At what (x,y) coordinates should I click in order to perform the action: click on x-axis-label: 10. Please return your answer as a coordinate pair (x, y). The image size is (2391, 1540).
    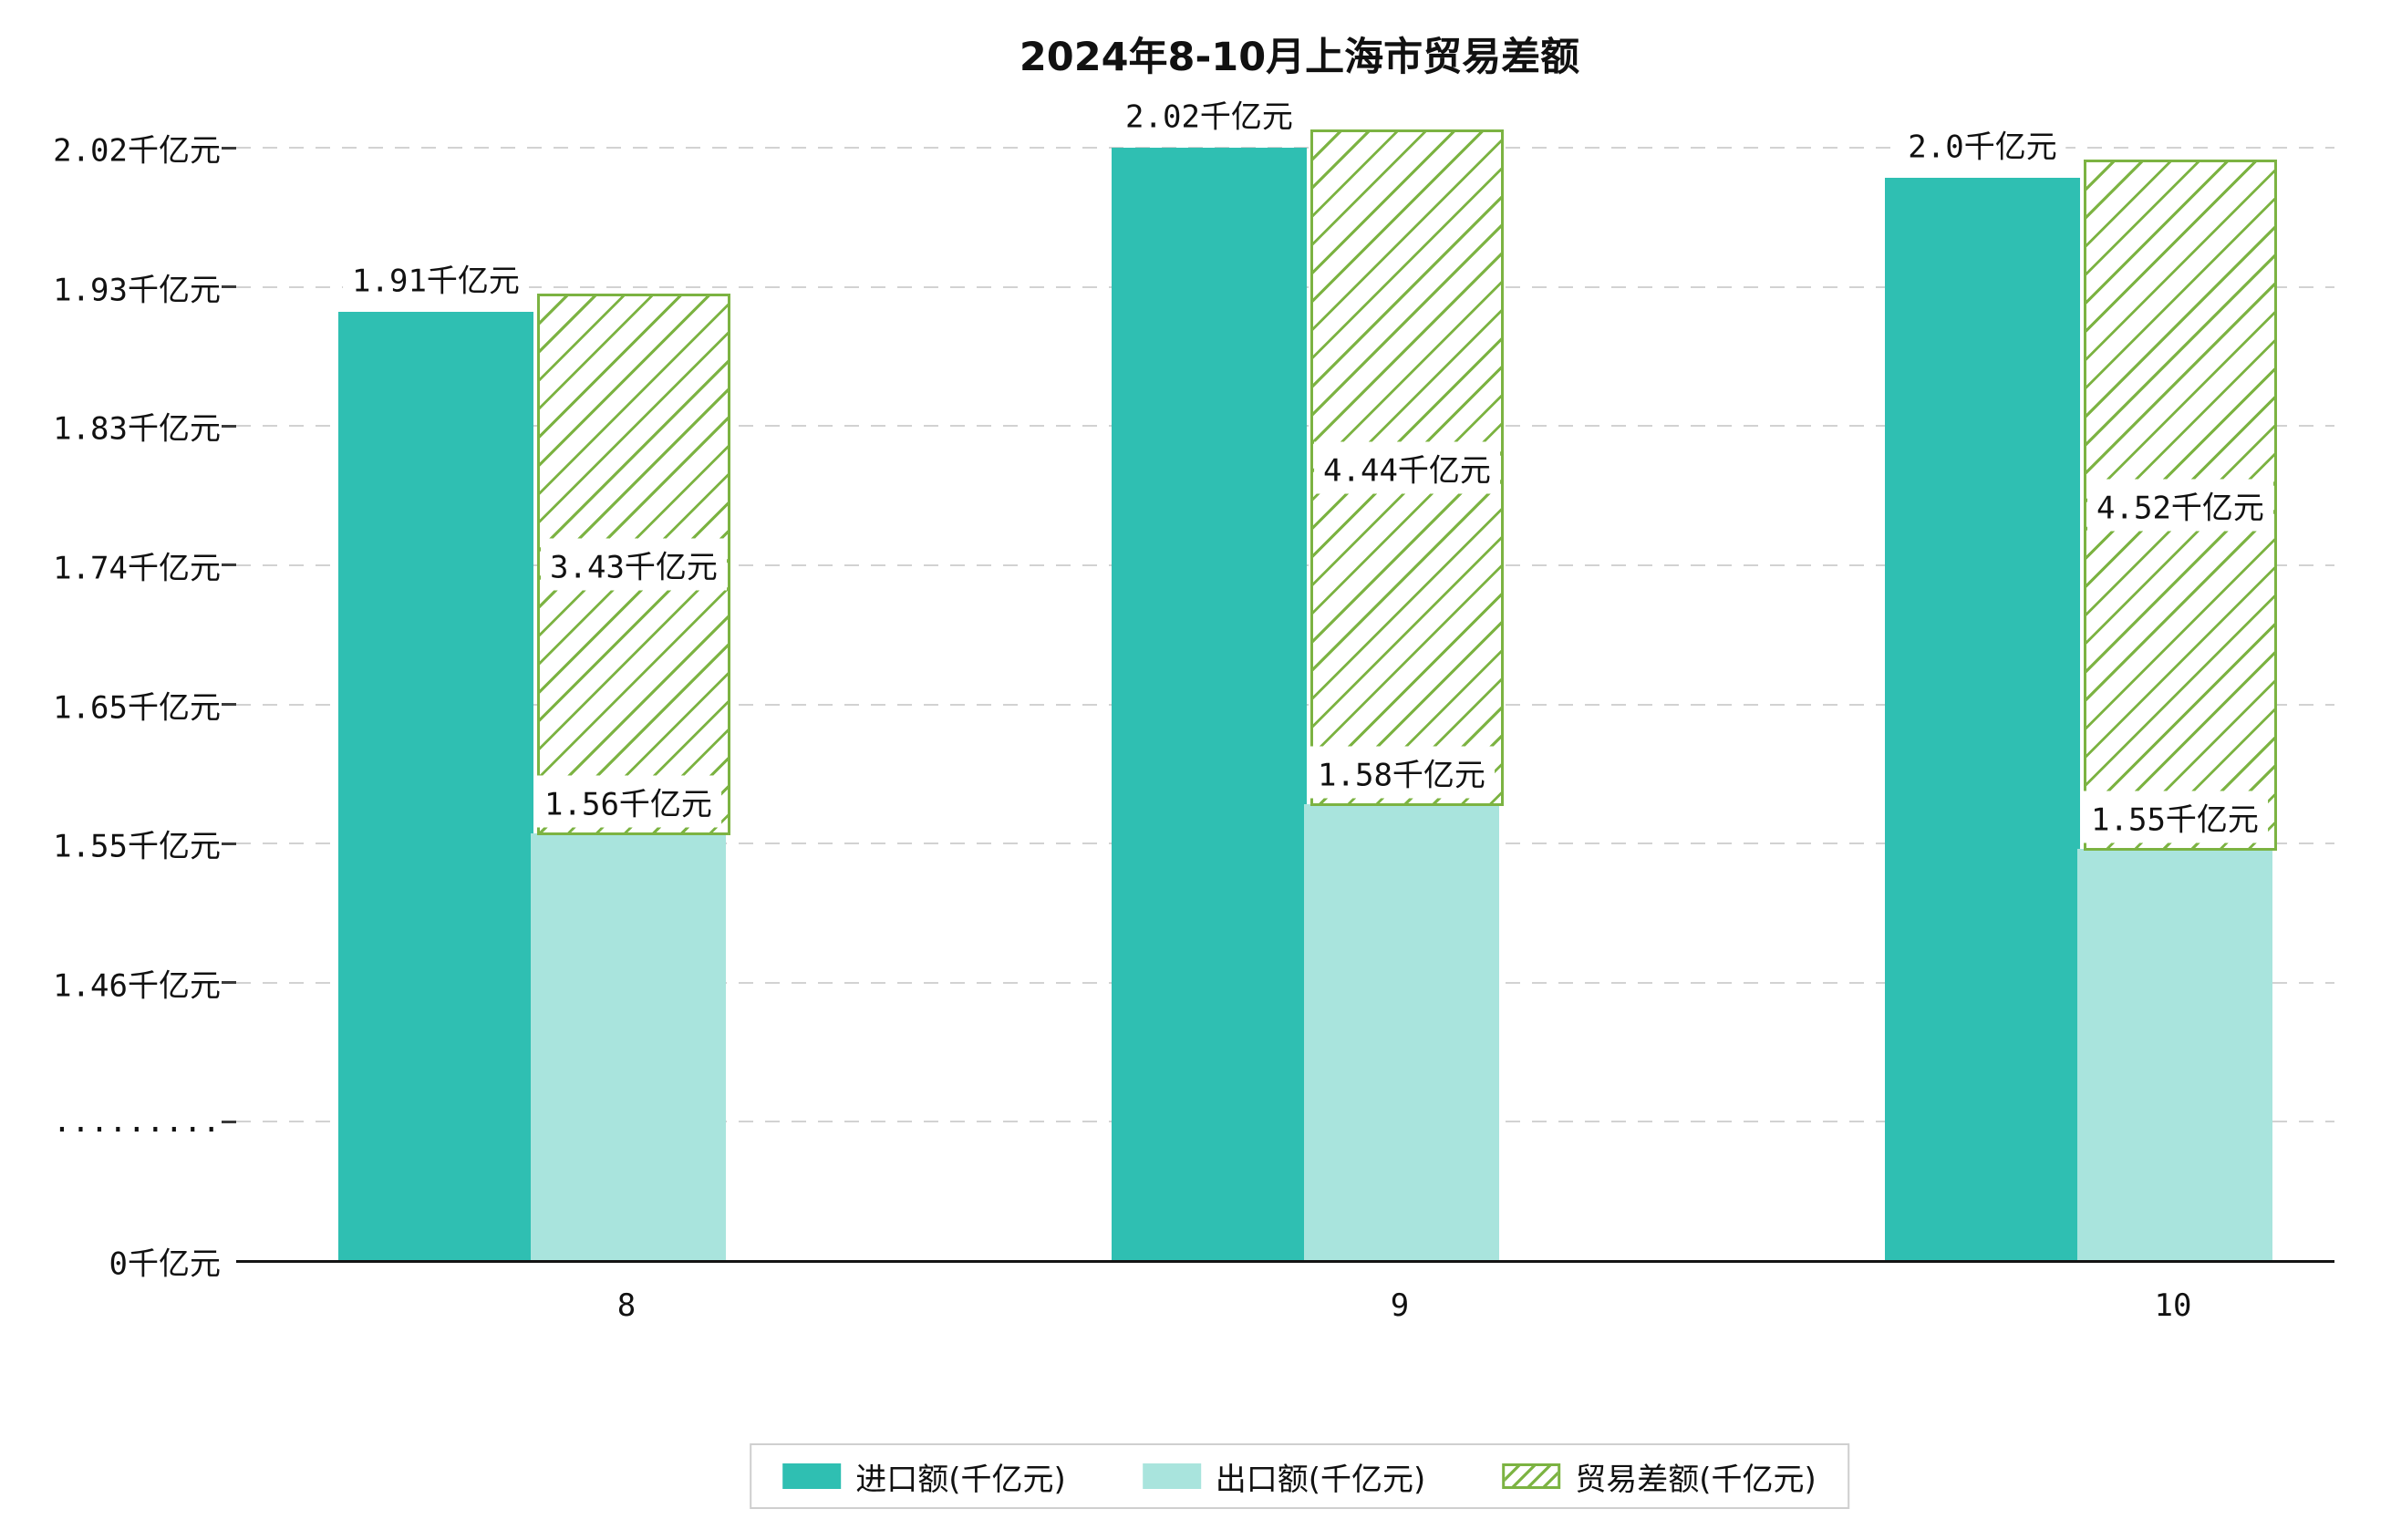
    Looking at the image, I should click on (2173, 1305).